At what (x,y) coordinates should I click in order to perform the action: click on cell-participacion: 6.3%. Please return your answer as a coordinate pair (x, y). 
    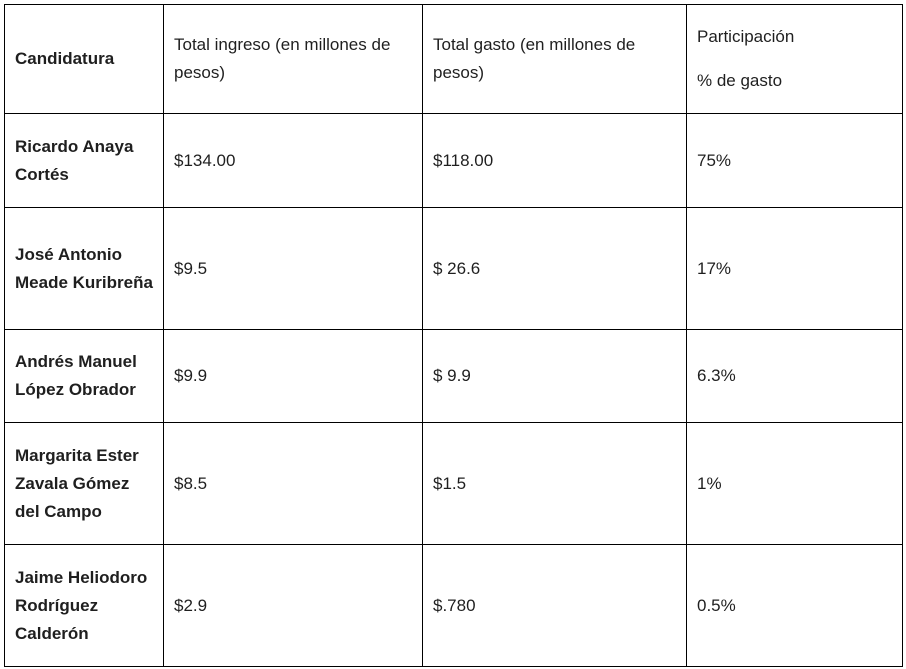
    Looking at the image, I should click on (794, 376).